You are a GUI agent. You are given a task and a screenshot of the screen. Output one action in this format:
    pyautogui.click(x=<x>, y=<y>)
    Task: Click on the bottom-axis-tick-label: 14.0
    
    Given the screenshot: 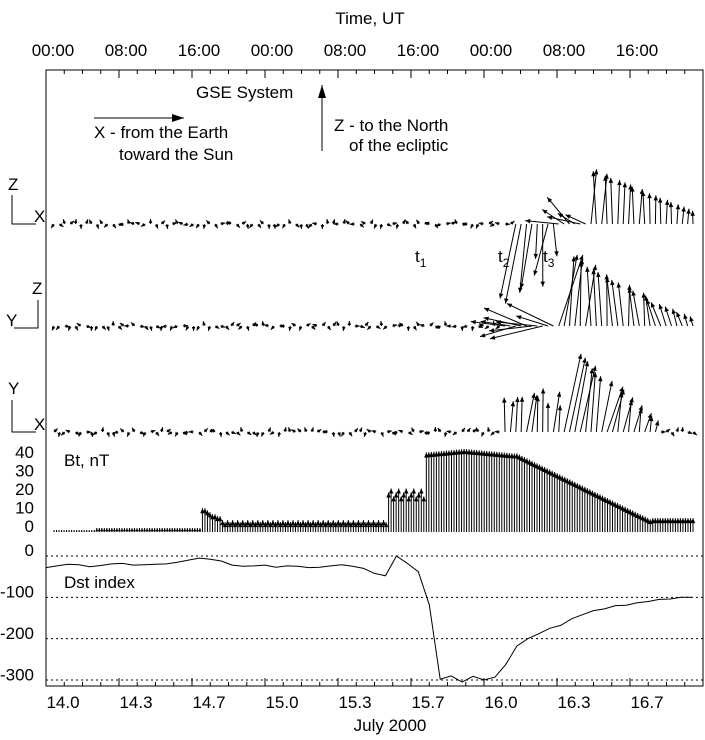 What is the action you would take?
    pyautogui.click(x=62, y=702)
    